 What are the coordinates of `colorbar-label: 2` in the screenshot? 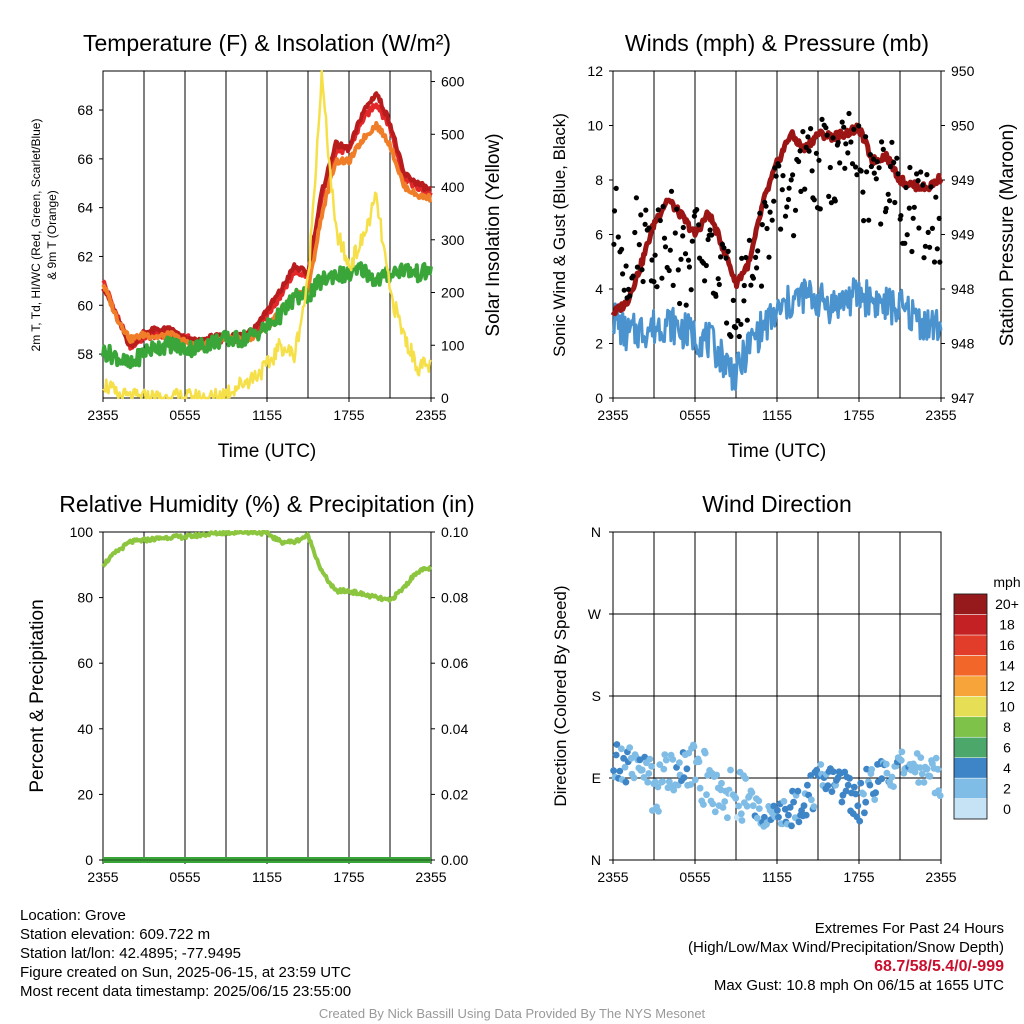 It's located at (1007, 788).